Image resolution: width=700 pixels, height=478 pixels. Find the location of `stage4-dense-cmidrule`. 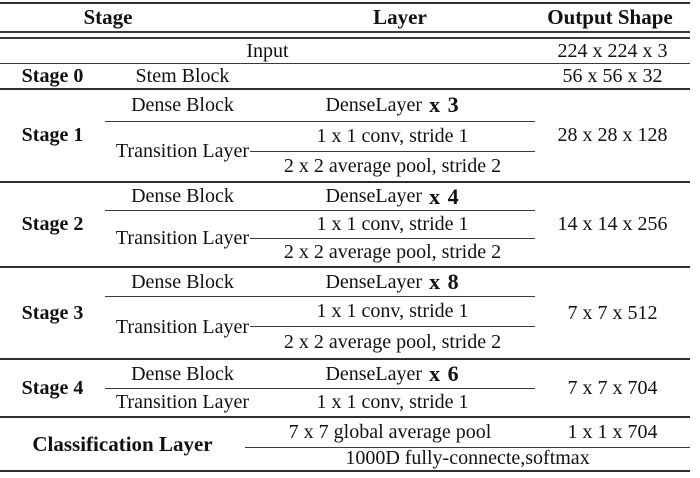

stage4-dense-cmidrule is located at coordinates (320, 389).